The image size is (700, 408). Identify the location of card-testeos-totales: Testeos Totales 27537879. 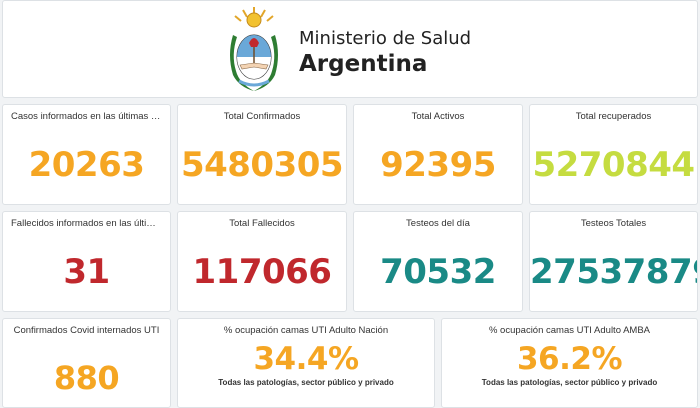
(613, 261).